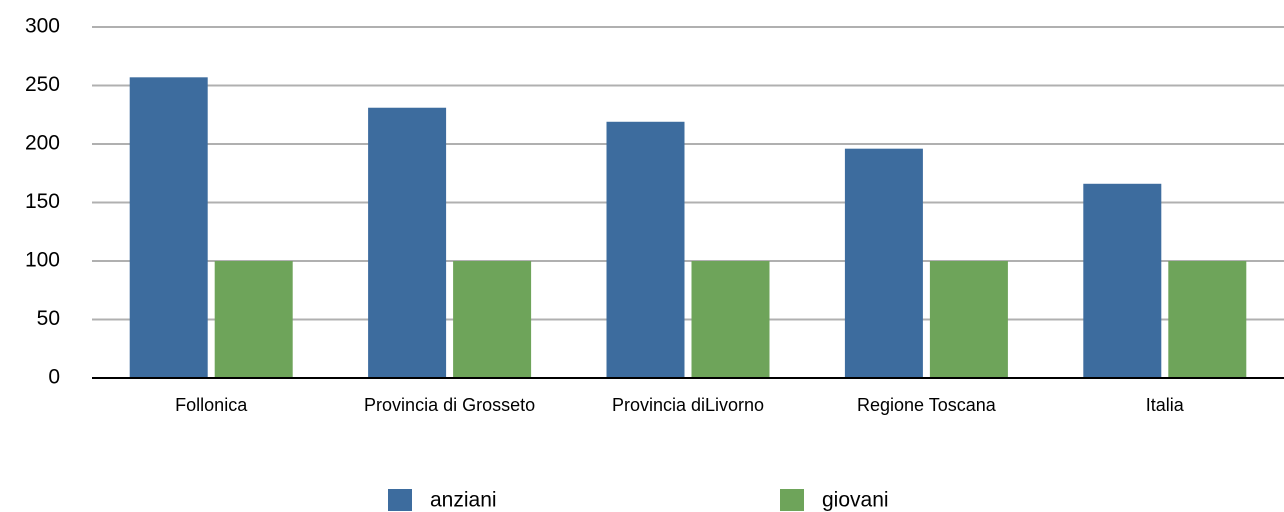  What do you see at coordinates (1165, 405) in the screenshot?
I see `x-tick-label: Italia` at bounding box center [1165, 405].